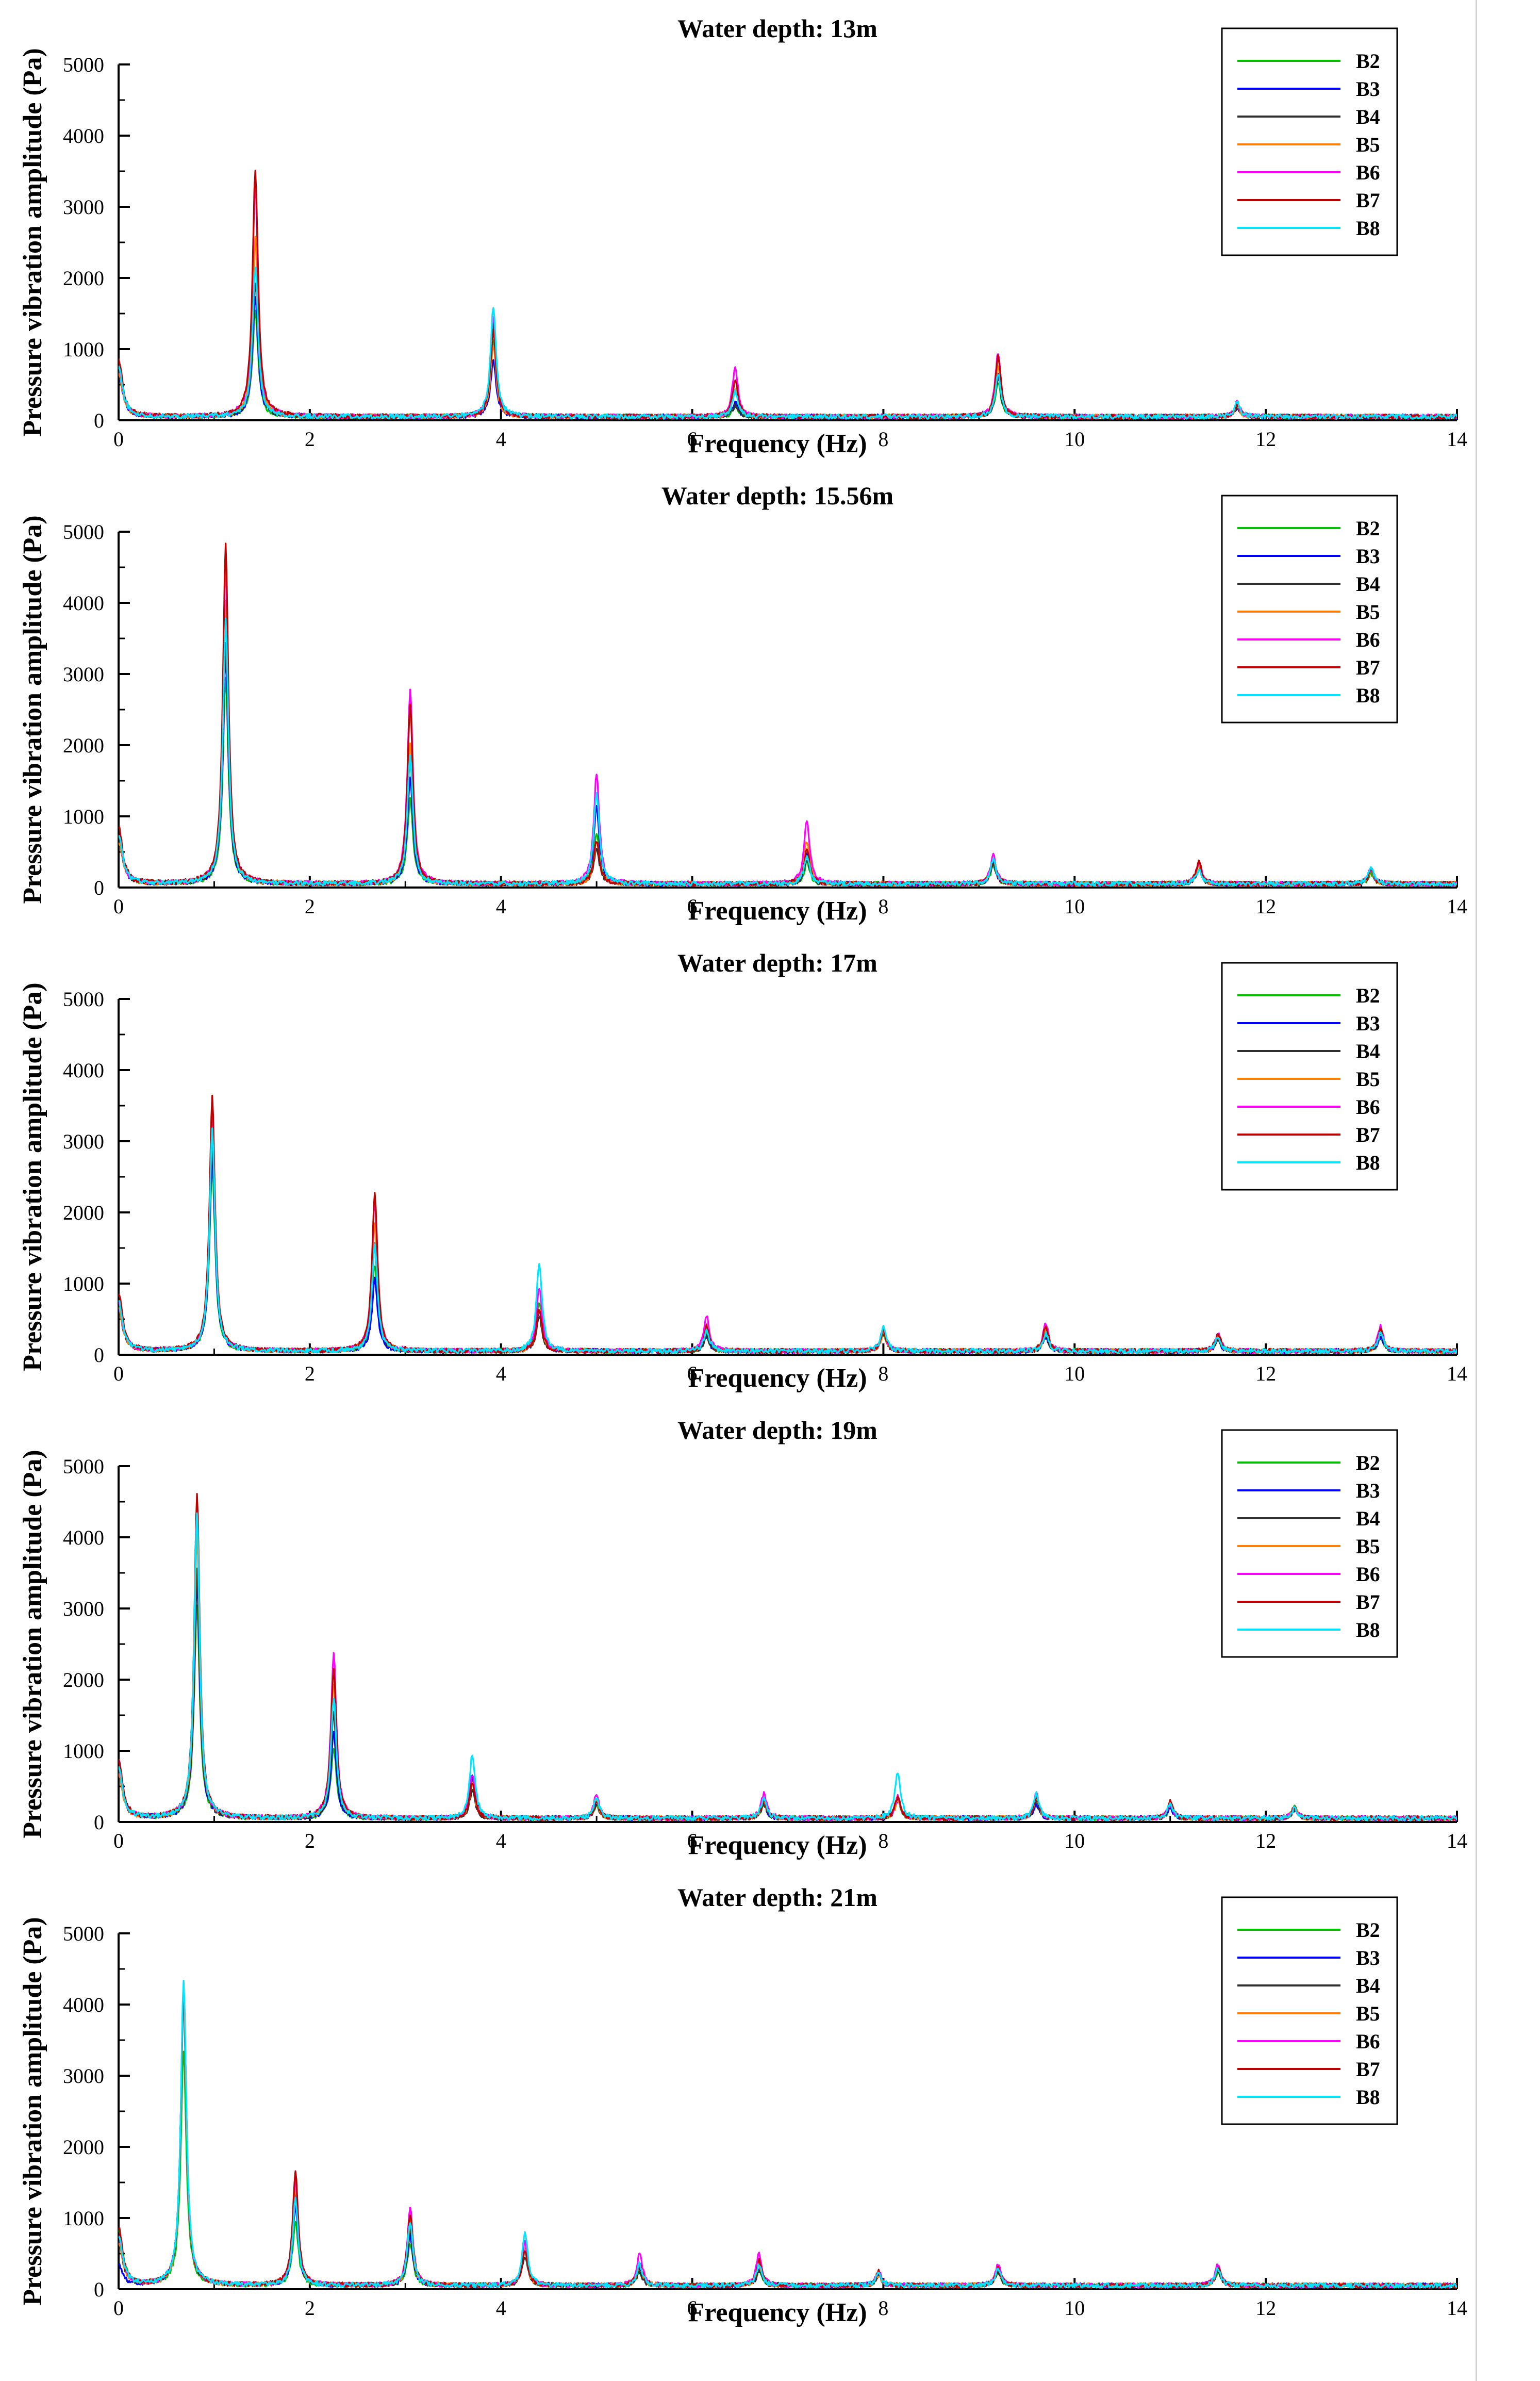 This screenshot has width=1540, height=2381. What do you see at coordinates (777, 1897) in the screenshot?
I see `chart-title: Water depth: 21m` at bounding box center [777, 1897].